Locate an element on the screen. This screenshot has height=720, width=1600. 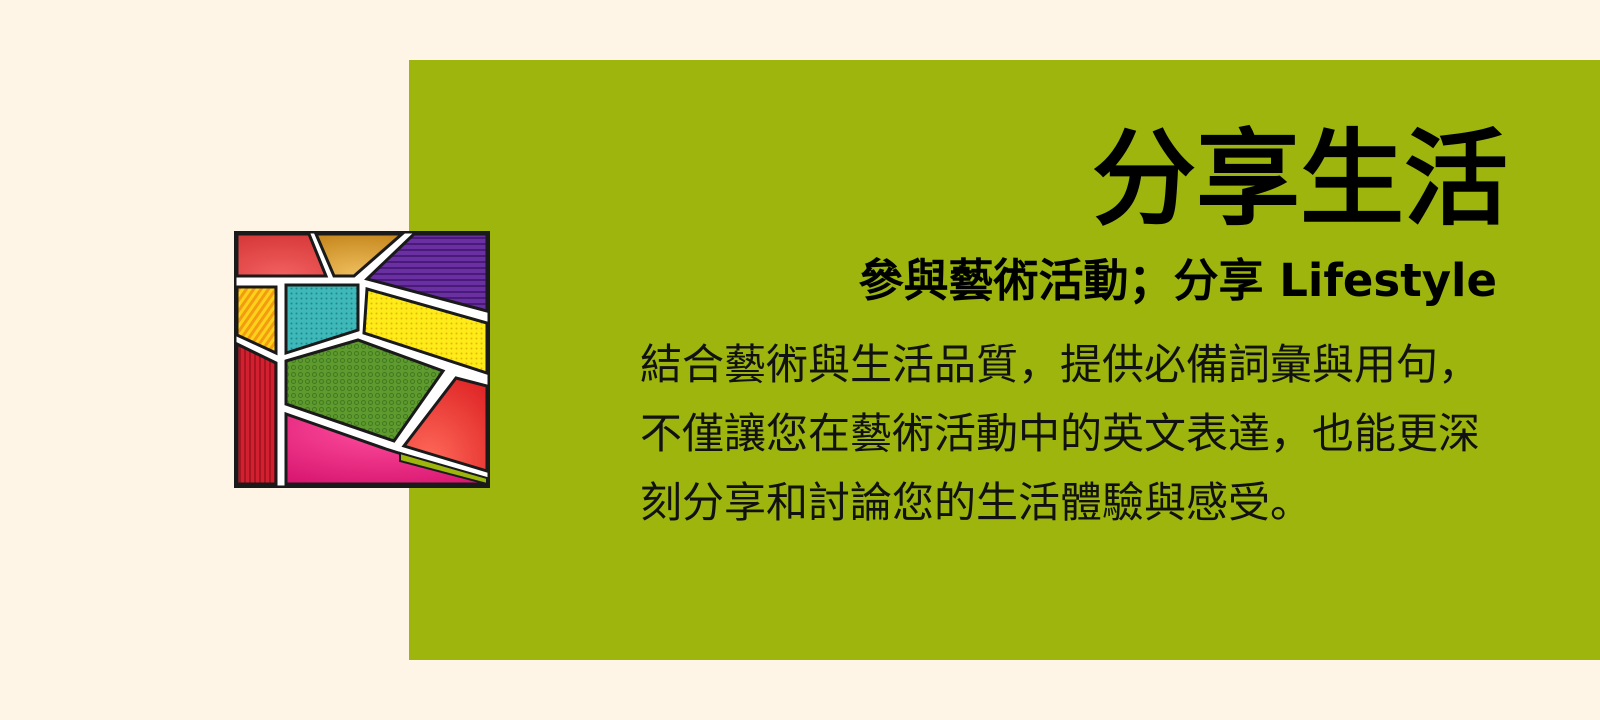
page-subtitle: 參與藝術活動；分享 Lifestyle is located at coordinates (1177, 280).